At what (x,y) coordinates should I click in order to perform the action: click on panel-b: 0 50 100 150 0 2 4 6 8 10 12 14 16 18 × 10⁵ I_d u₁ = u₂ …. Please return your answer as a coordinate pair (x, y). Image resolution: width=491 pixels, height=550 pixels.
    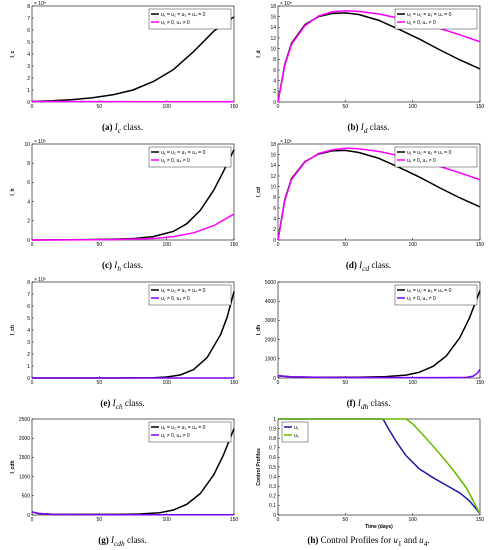
    Looking at the image, I should click on (368, 68).